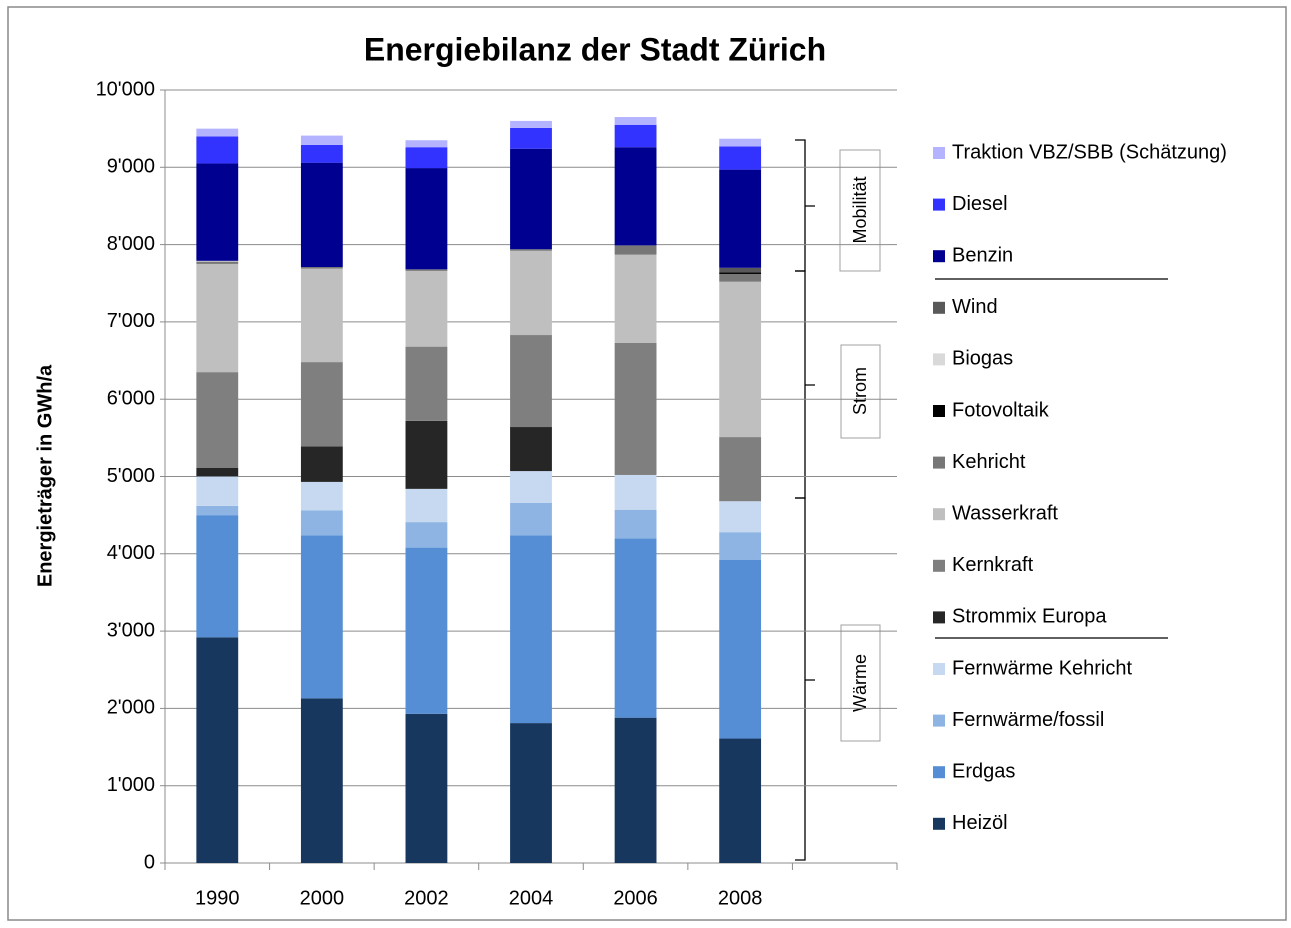 The height and width of the screenshot is (928, 1291). Describe the element at coordinates (975, 307) in the screenshot. I see `legend-label: Wind` at that location.